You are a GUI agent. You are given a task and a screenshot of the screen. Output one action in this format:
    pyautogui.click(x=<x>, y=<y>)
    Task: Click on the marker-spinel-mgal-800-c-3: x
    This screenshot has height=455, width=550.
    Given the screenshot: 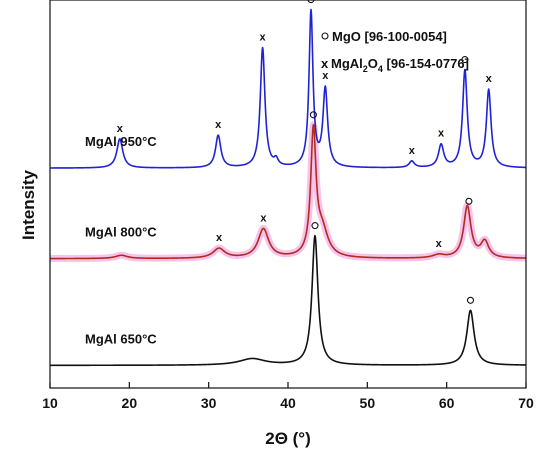 What is the action you would take?
    pyautogui.click(x=439, y=244)
    